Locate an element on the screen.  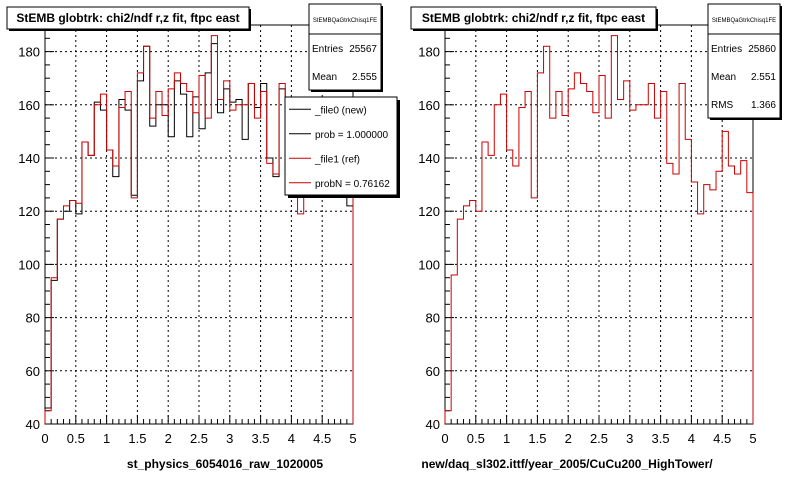
stats-row-label: RMS is located at coordinates (722, 105).